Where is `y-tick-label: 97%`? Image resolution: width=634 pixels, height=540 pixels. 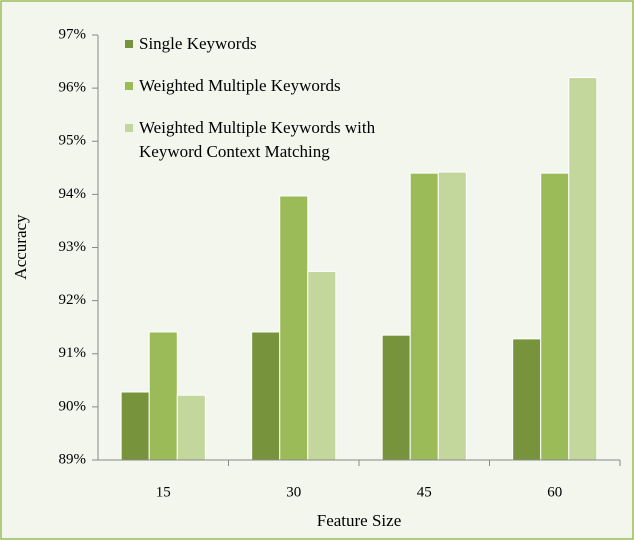 y-tick-label: 97% is located at coordinates (73, 34).